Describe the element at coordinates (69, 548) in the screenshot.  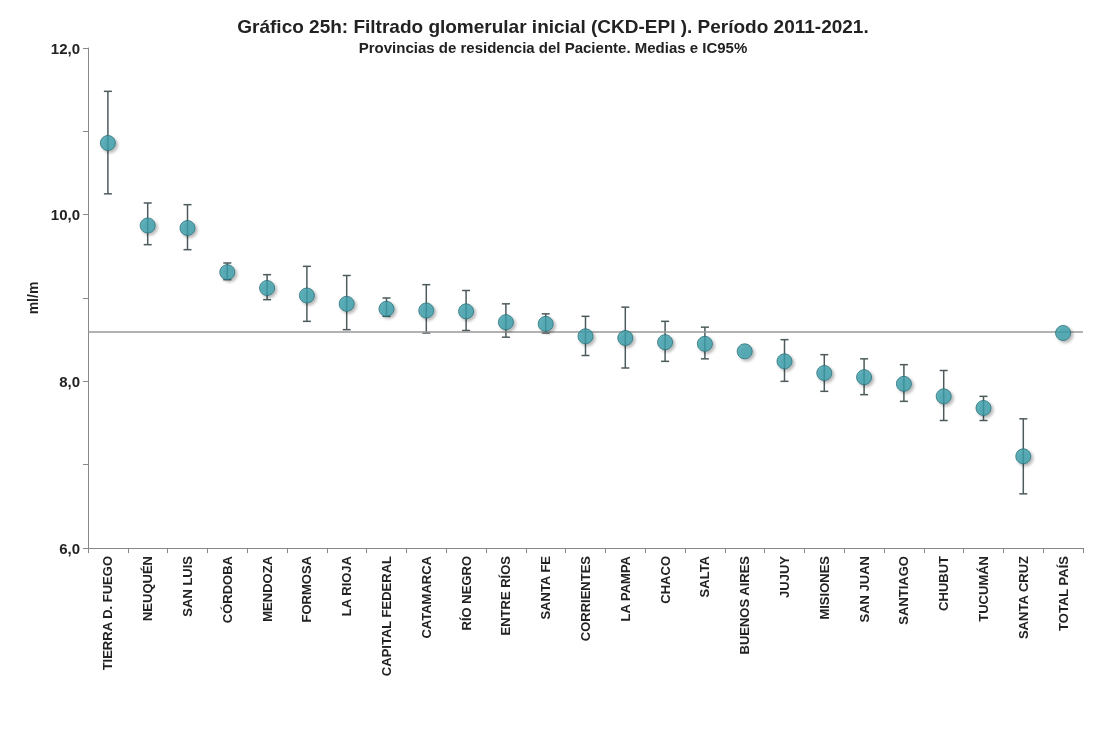
I see `y-tick-label: 6,0` at that location.